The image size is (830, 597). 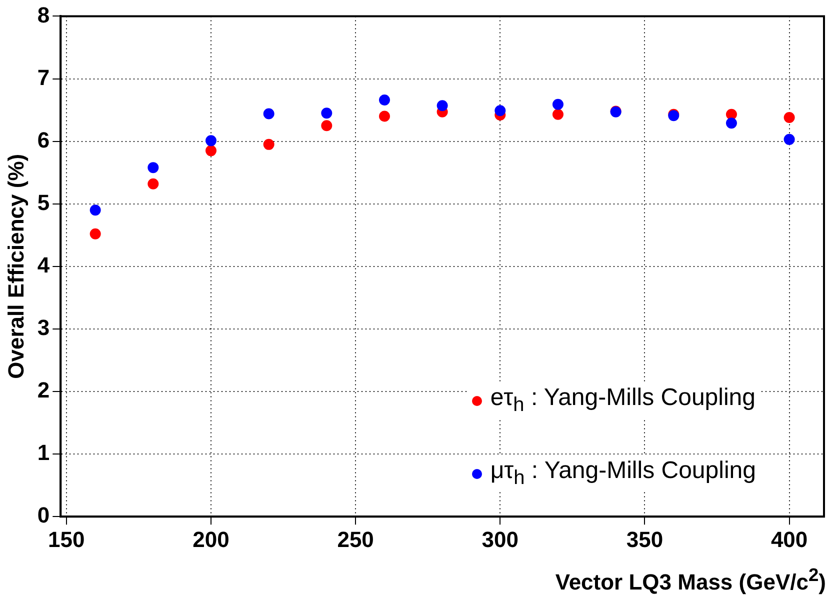 I want to click on x-tick-label: 250, so click(x=355, y=539).